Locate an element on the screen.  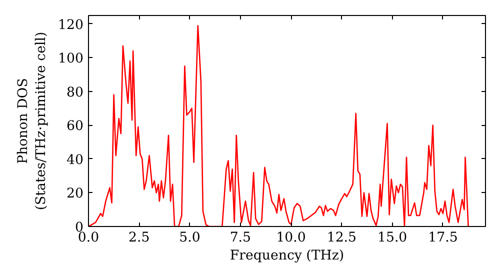
x-tick-label: 7.5 is located at coordinates (241, 238).